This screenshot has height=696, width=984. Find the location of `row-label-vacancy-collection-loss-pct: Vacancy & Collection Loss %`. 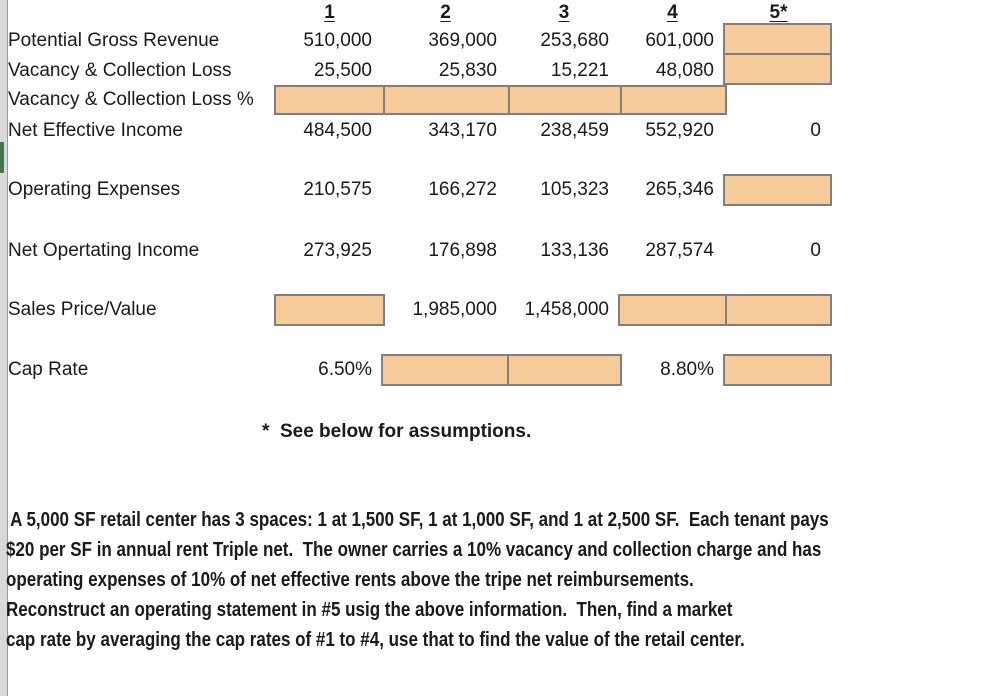

row-label-vacancy-collection-loss-pct: Vacancy & Collection Loss % is located at coordinates (131, 99).